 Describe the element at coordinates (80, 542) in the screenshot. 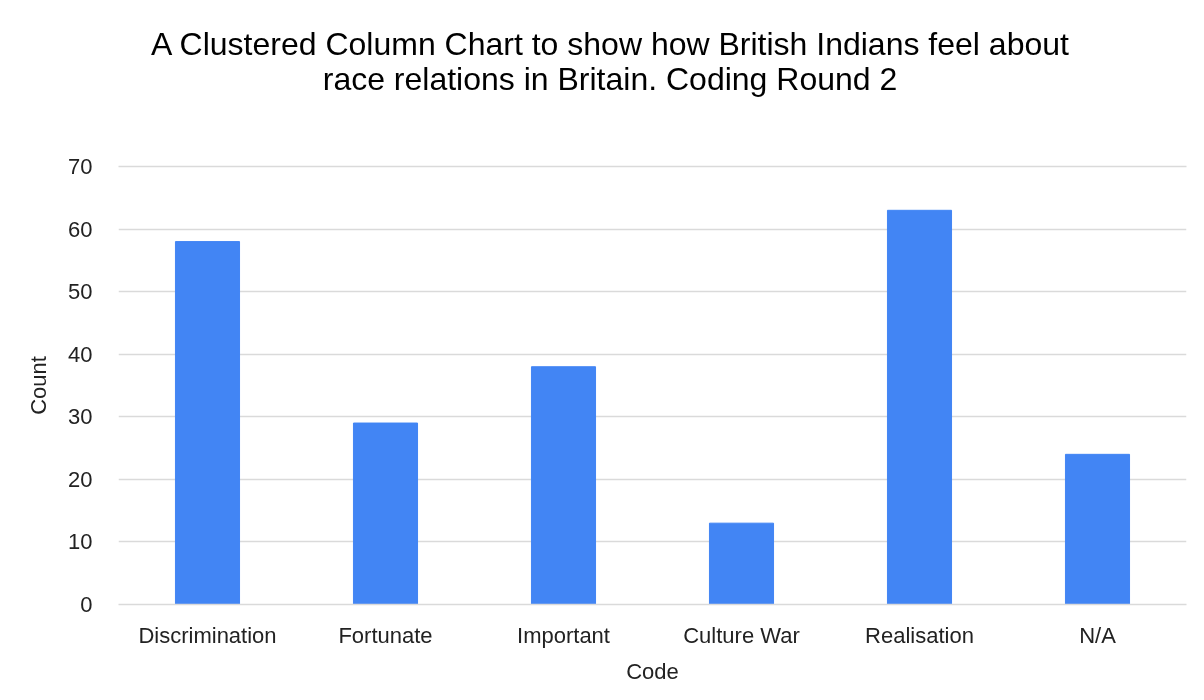

I see `y-tick-label: 10` at that location.